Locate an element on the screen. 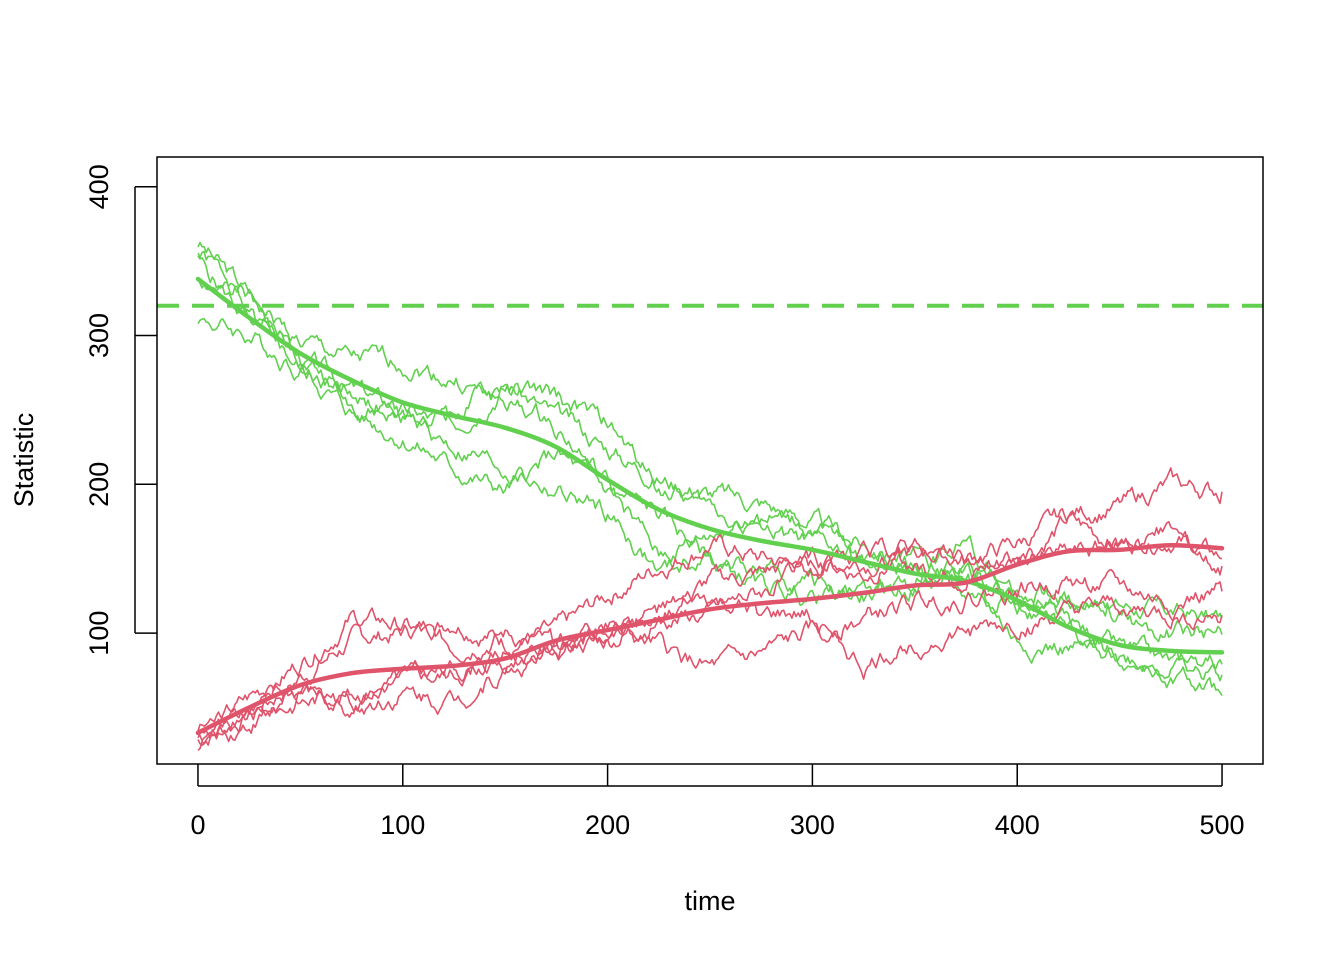 The width and height of the screenshot is (1344, 960). y-axis: 100 200 300 400 is located at coordinates (120, 410).